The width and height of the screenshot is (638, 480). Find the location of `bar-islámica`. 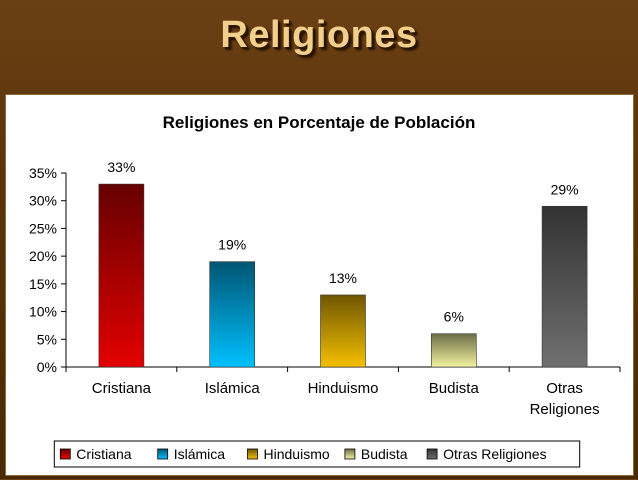

bar-islámica is located at coordinates (232, 314).